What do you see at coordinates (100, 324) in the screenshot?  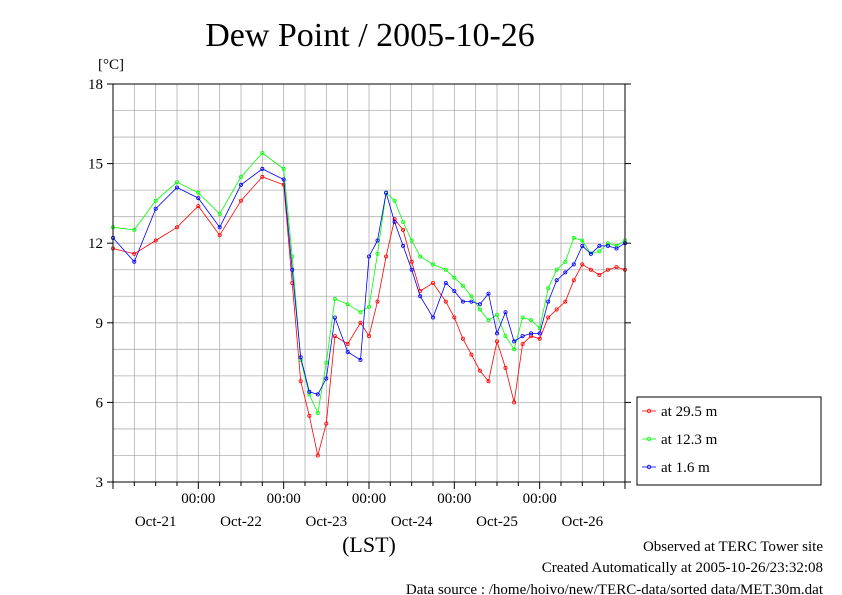 I see `y-tick-label: 9` at bounding box center [100, 324].